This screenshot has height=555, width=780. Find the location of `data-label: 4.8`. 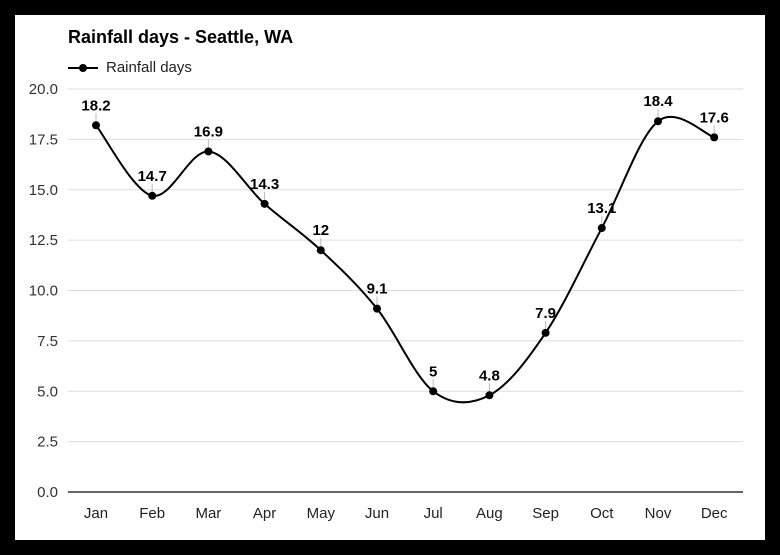

data-label: 4.8 is located at coordinates (489, 375).